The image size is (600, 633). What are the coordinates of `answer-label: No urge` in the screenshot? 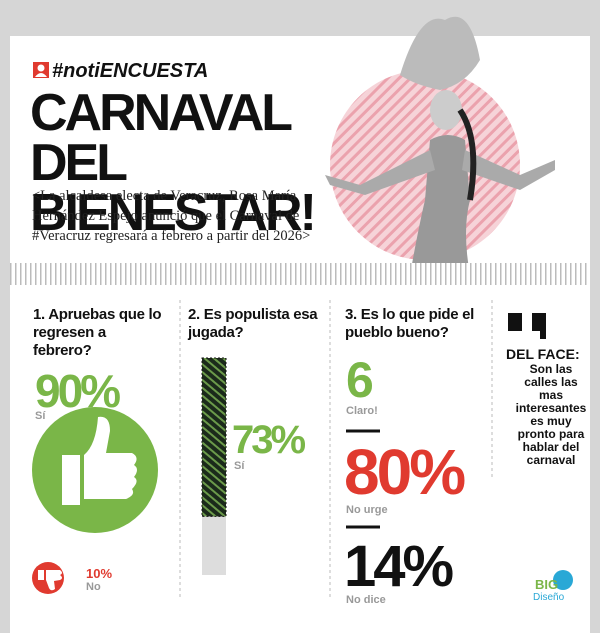 It's located at (367, 510).